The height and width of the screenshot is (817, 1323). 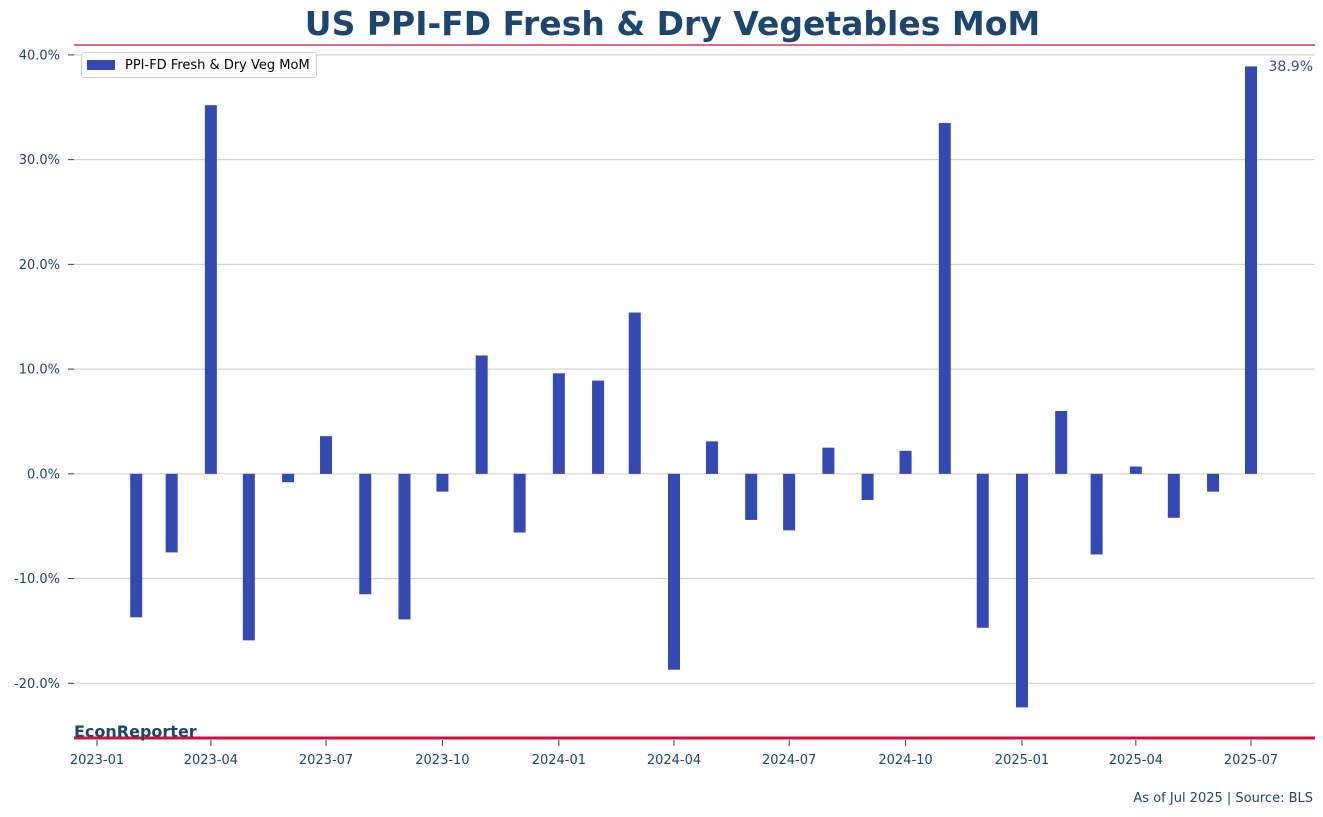 I want to click on y-tick-label: -20.0%, so click(x=37, y=684).